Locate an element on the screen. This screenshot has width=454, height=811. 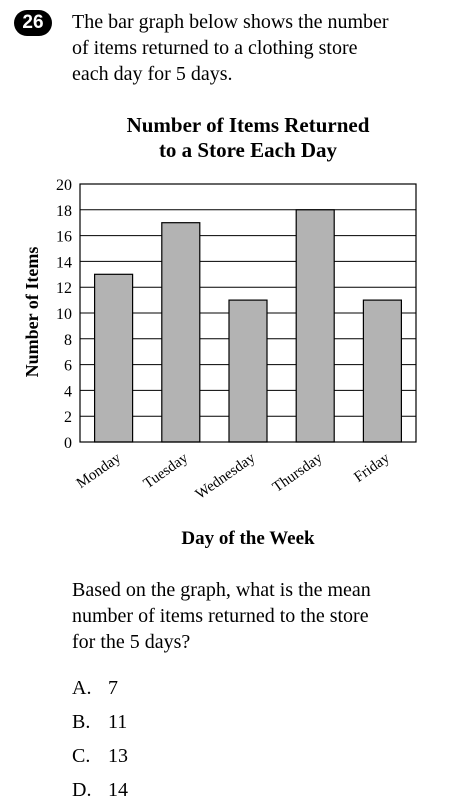
y-tick-label: 8 is located at coordinates (68, 340).